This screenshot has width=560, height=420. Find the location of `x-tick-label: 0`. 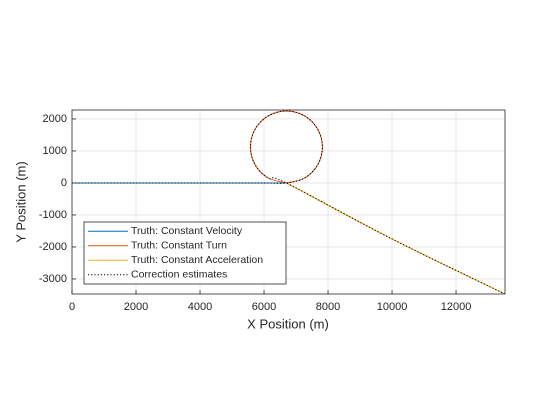

x-tick-label: 0 is located at coordinates (72, 307).